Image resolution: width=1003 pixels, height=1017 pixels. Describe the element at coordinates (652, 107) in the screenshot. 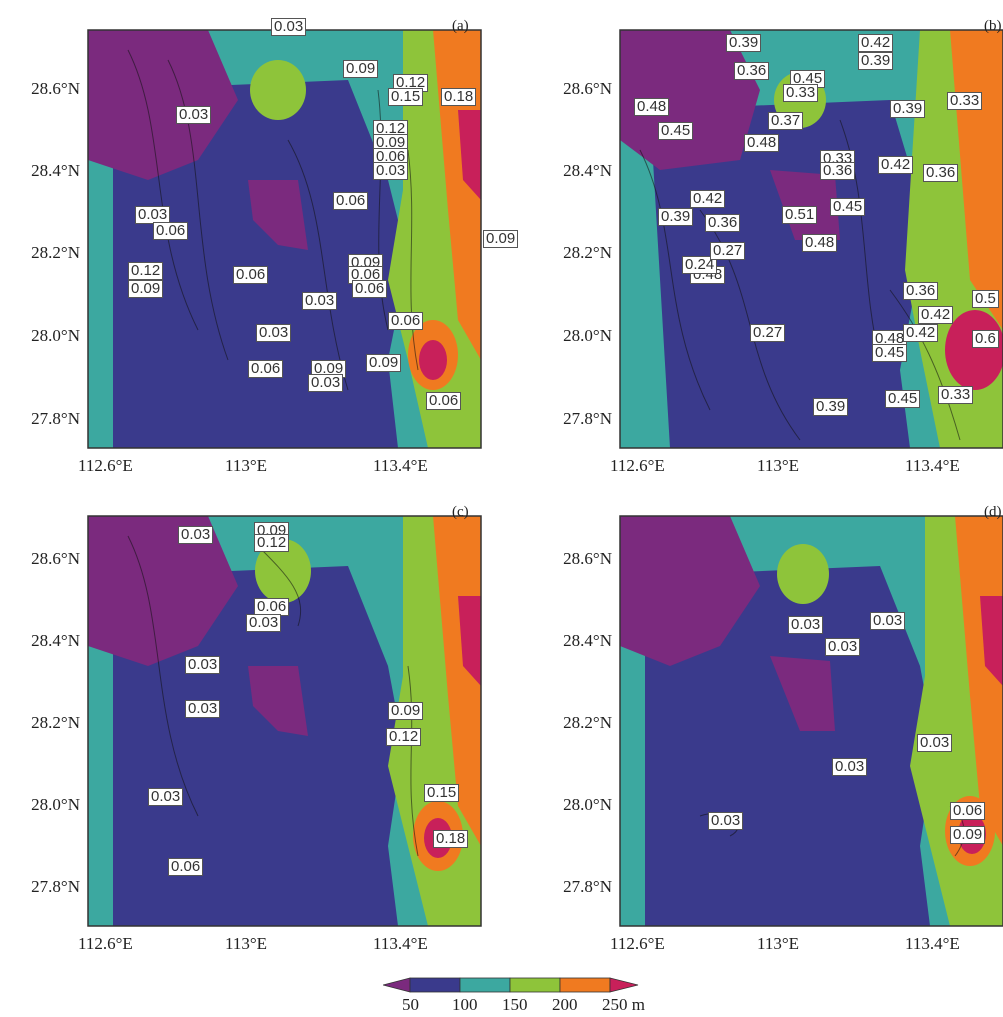

I see `contour-label: 0.48` at that location.